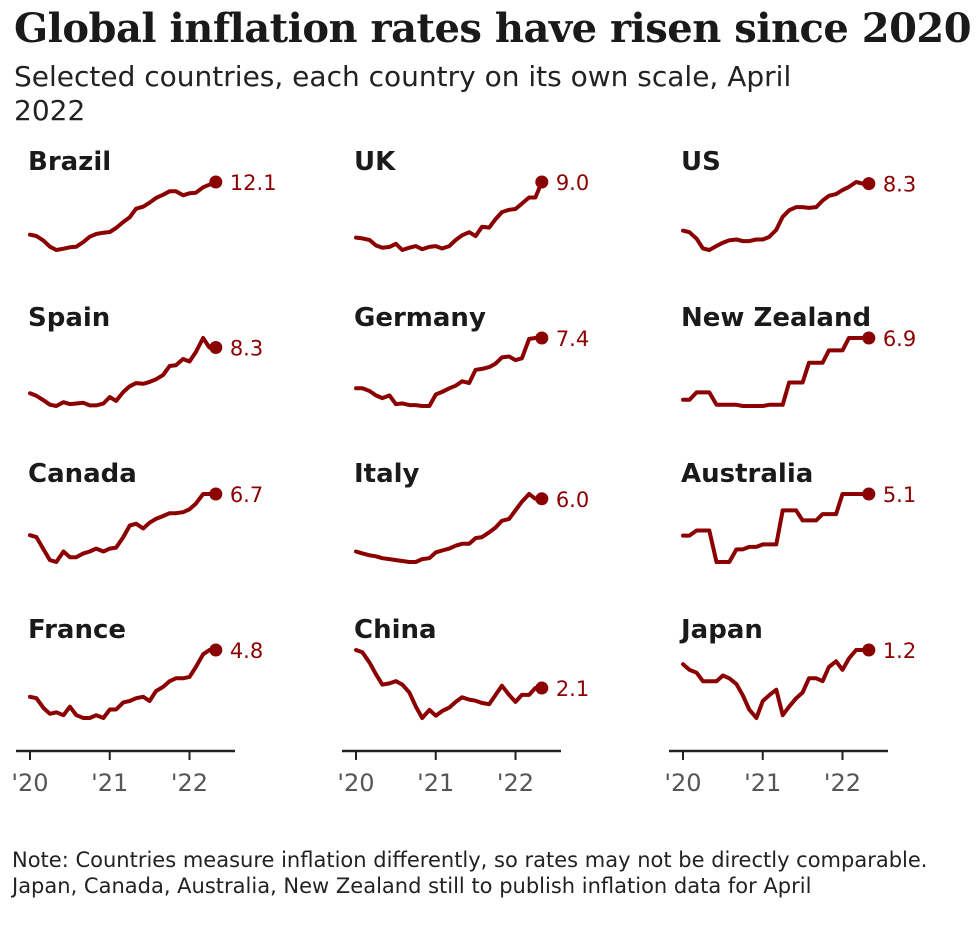 Image resolution: width=976 pixels, height=937 pixels. What do you see at coordinates (869, 650) in the screenshot?
I see `end-point-japan` at bounding box center [869, 650].